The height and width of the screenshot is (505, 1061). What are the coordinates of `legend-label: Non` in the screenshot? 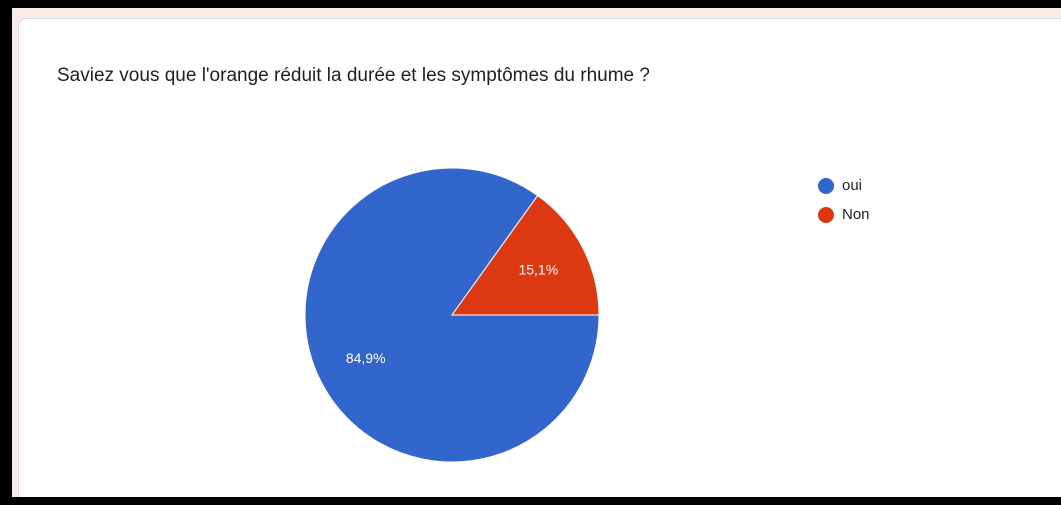 It's located at (856, 214).